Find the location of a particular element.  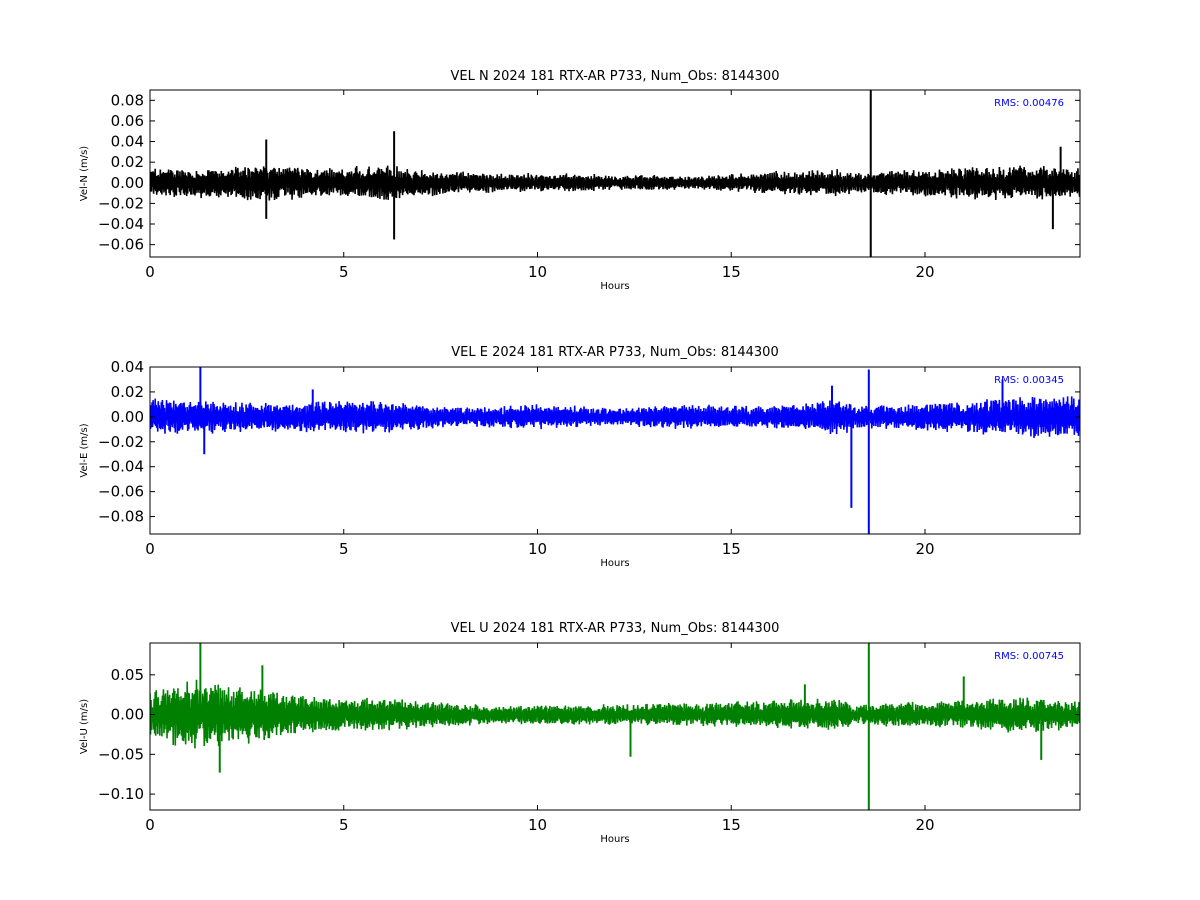

y-axis-label: Vel-N (m/s) is located at coordinates (84, 173).